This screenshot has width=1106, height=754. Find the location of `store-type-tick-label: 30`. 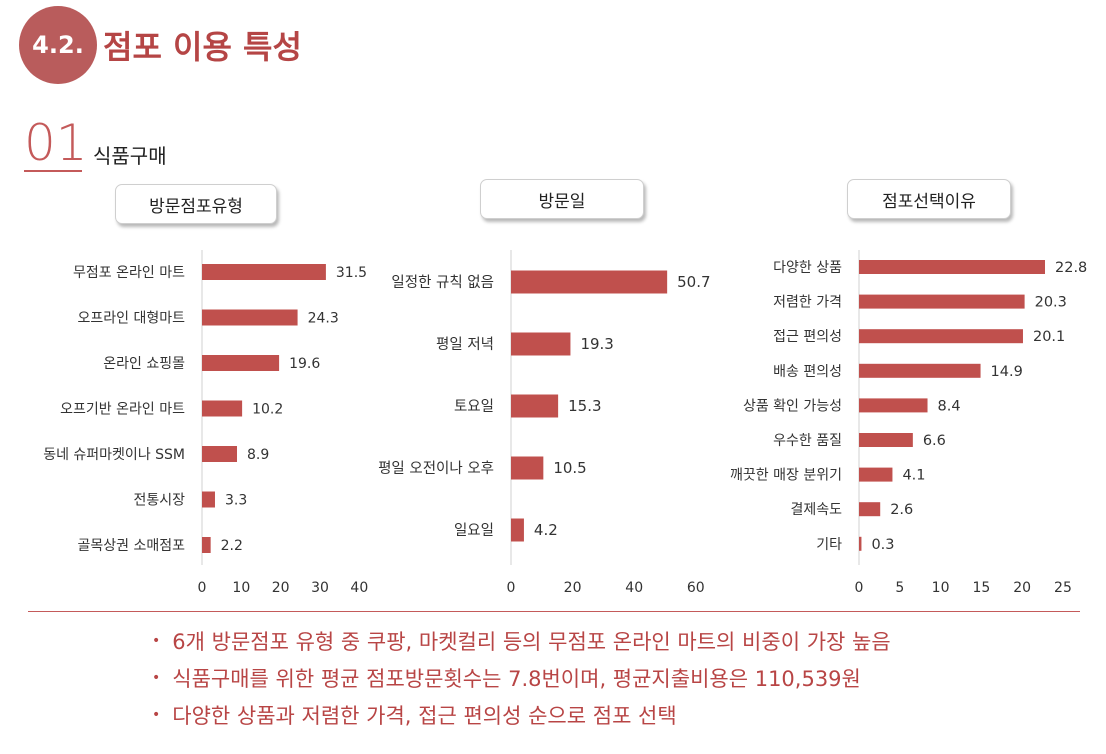

store-type-tick-label: 30 is located at coordinates (320, 588).